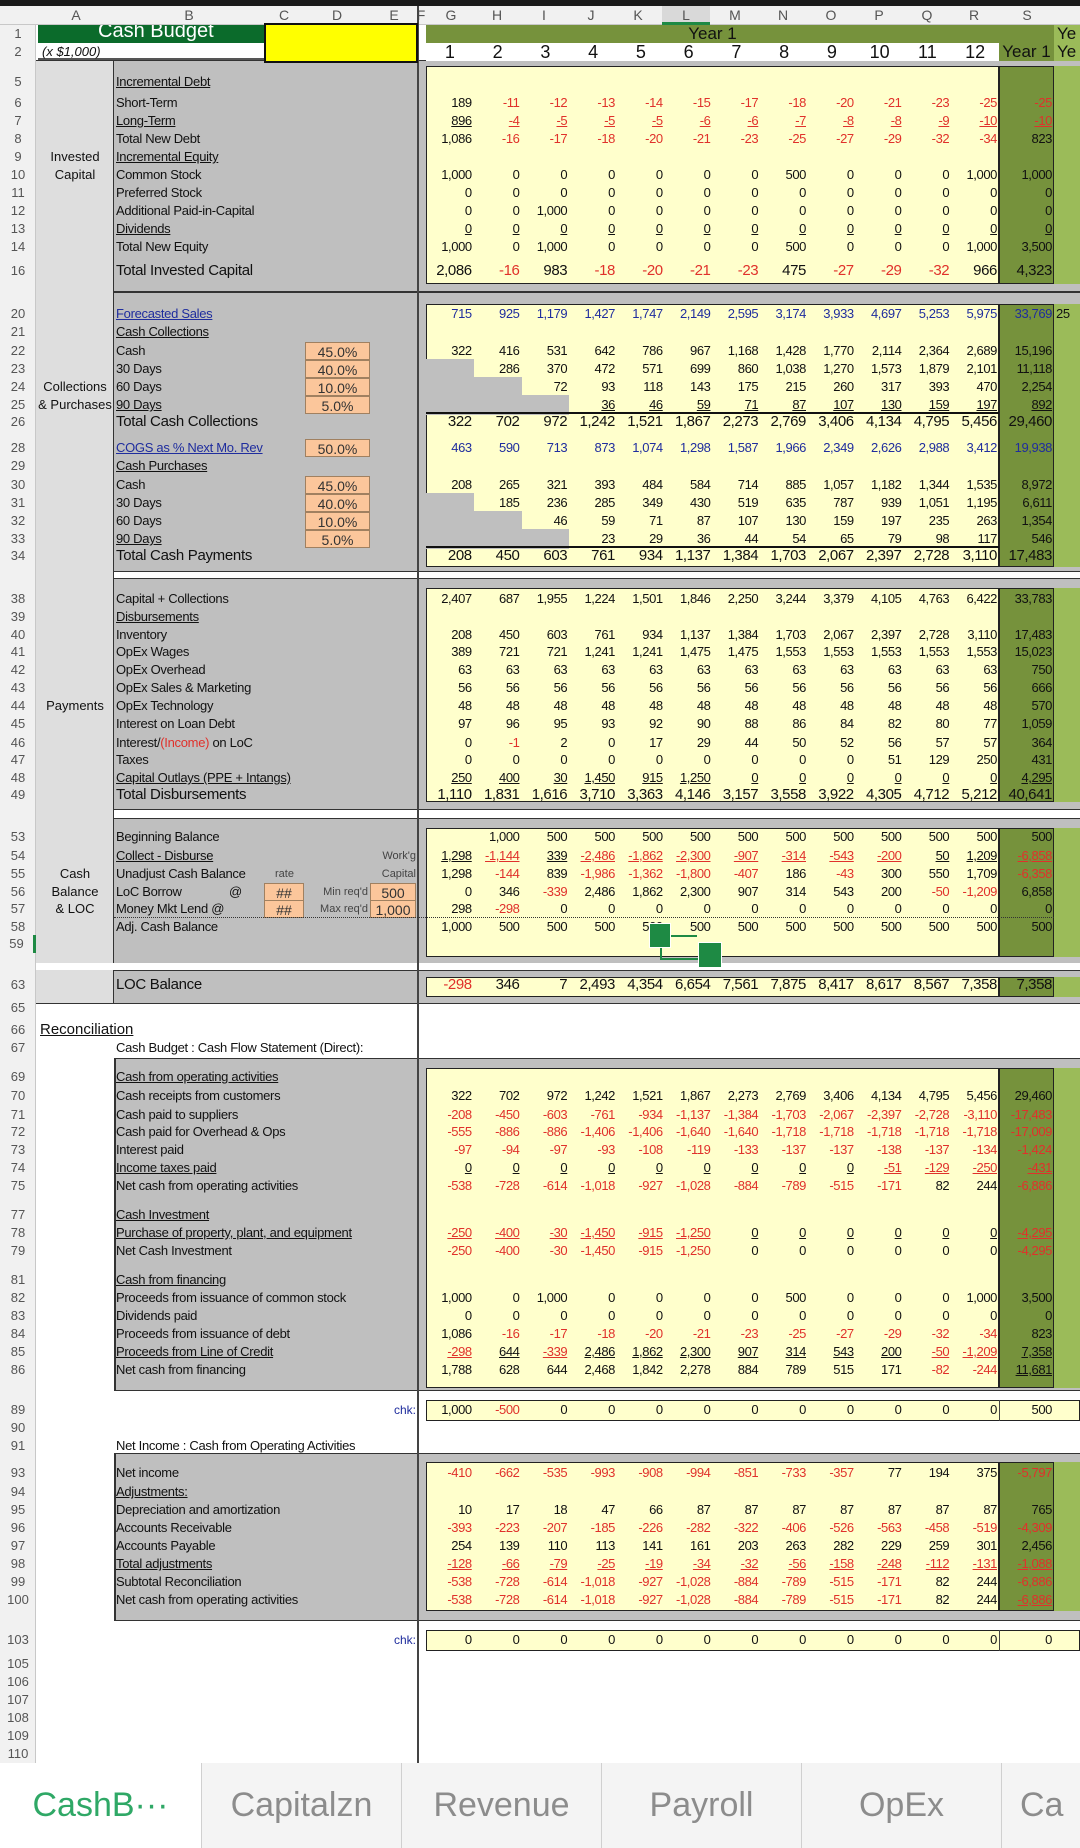 This screenshot has width=1080, height=1848. What do you see at coordinates (934, 484) in the screenshot?
I see `value-cell: 1,344` at bounding box center [934, 484].